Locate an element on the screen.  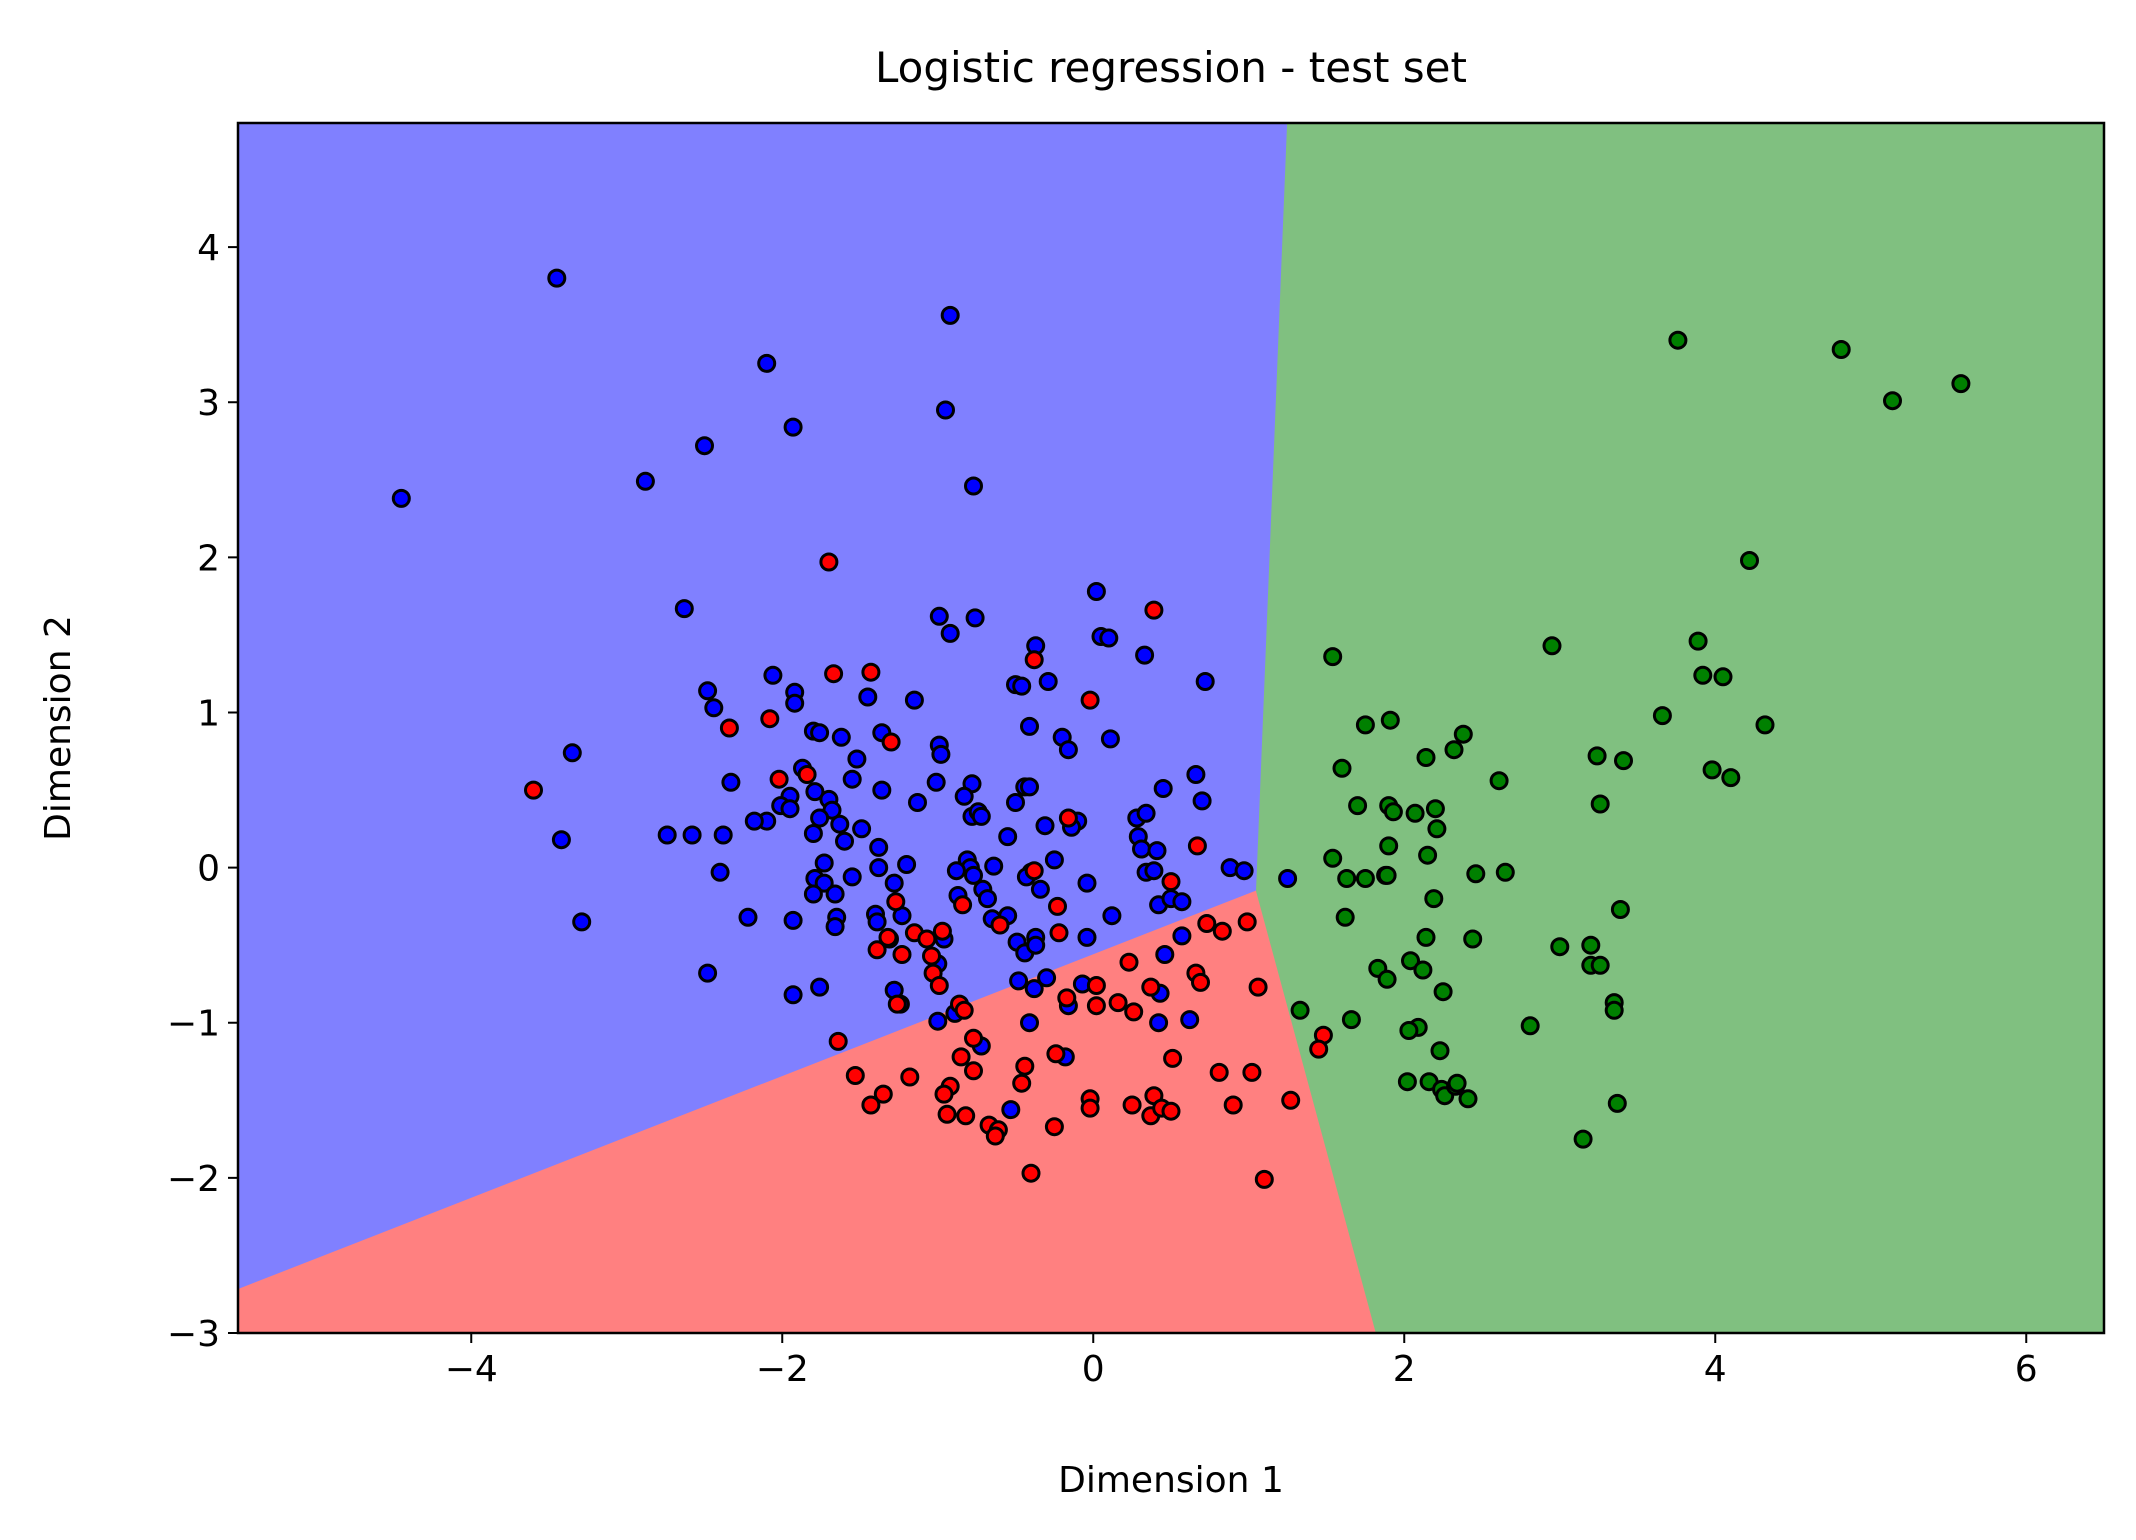
x-tick-label: 4 is located at coordinates (1715, 1369).